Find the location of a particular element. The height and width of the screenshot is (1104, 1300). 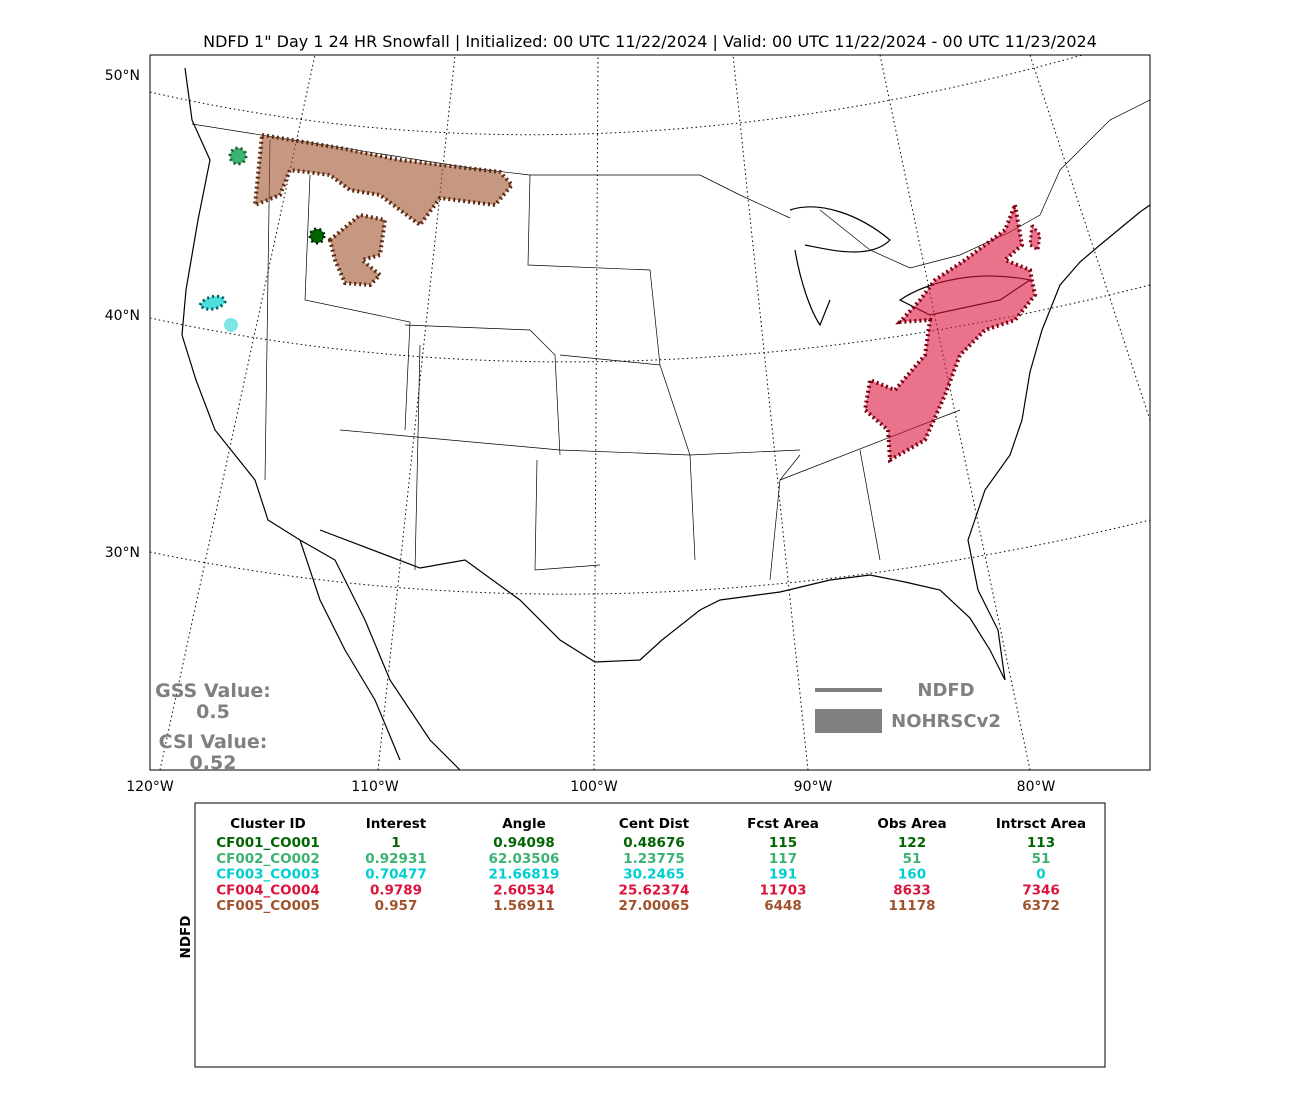

legend-label: NDFD is located at coordinates (945, 690).